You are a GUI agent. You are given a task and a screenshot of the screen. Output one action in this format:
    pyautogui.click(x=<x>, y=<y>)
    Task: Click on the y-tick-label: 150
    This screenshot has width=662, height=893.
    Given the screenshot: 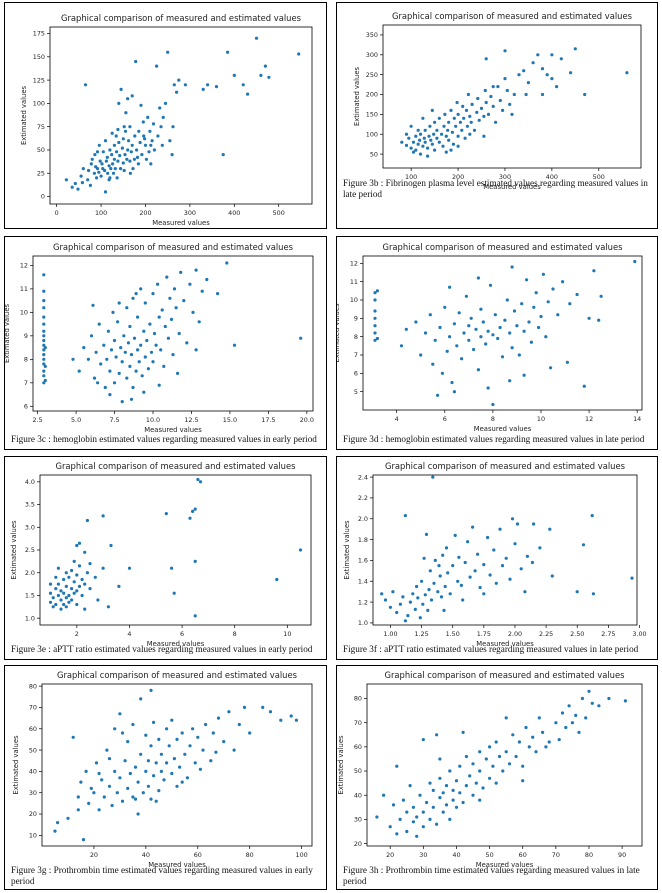 What is the action you would take?
    pyautogui.click(x=39, y=57)
    